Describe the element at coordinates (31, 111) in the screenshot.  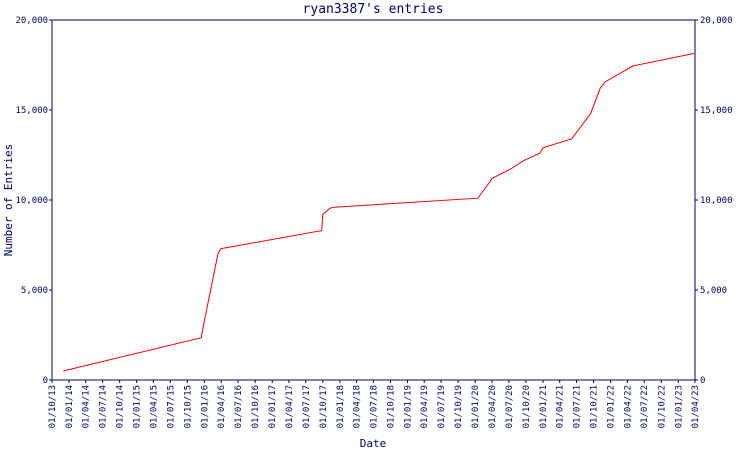
I see `y-tick-label: 15,000` at that location.